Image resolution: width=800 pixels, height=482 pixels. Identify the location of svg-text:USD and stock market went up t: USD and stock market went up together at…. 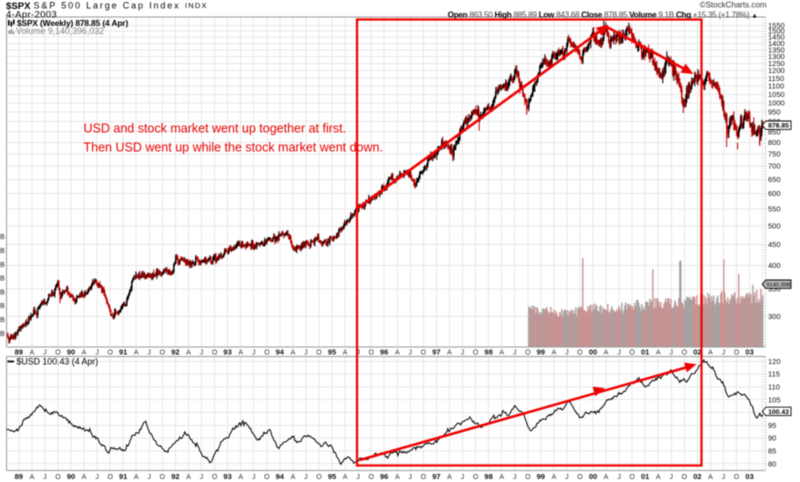
(215, 129).